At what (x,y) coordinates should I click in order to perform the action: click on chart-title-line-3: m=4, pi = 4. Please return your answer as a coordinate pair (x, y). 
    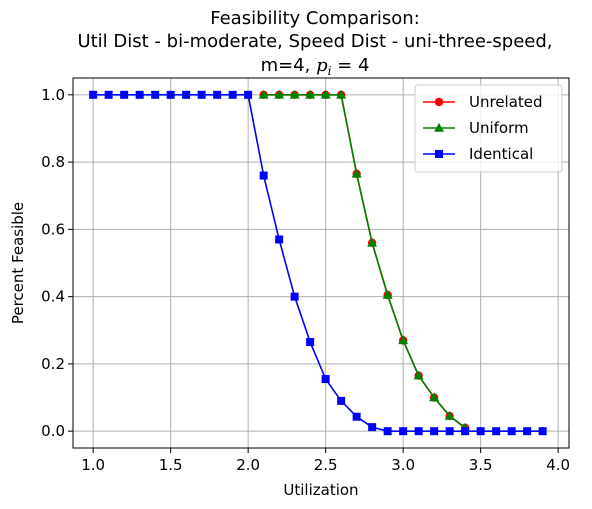
    Looking at the image, I should click on (315, 66).